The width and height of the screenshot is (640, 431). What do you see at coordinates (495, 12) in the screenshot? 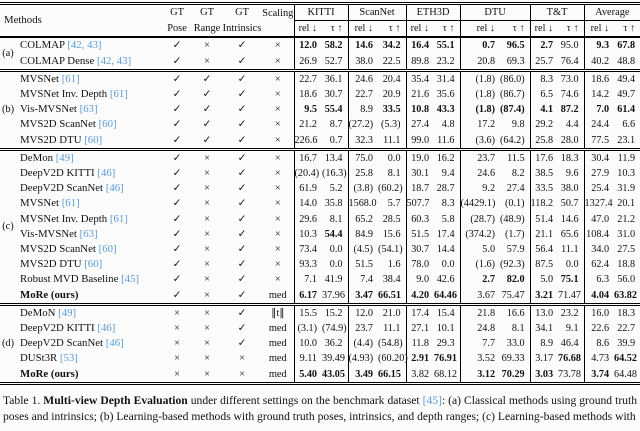
I see `col-header-dtu: DTU` at bounding box center [495, 12].